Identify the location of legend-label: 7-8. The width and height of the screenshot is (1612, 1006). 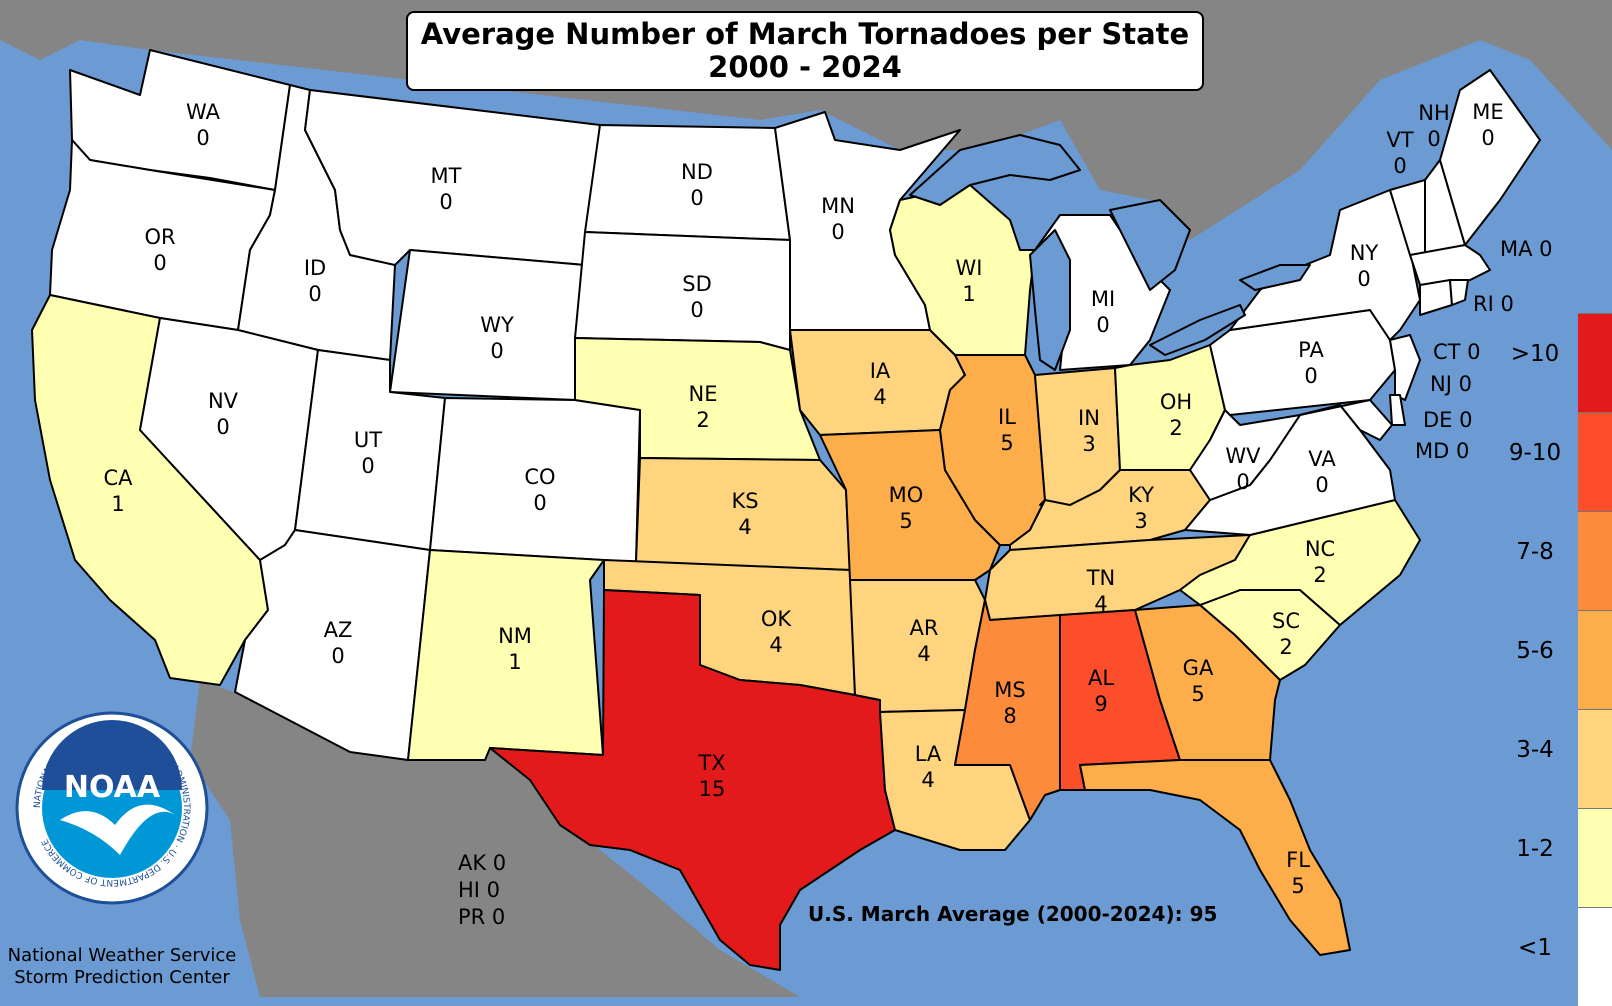
(1535, 552).